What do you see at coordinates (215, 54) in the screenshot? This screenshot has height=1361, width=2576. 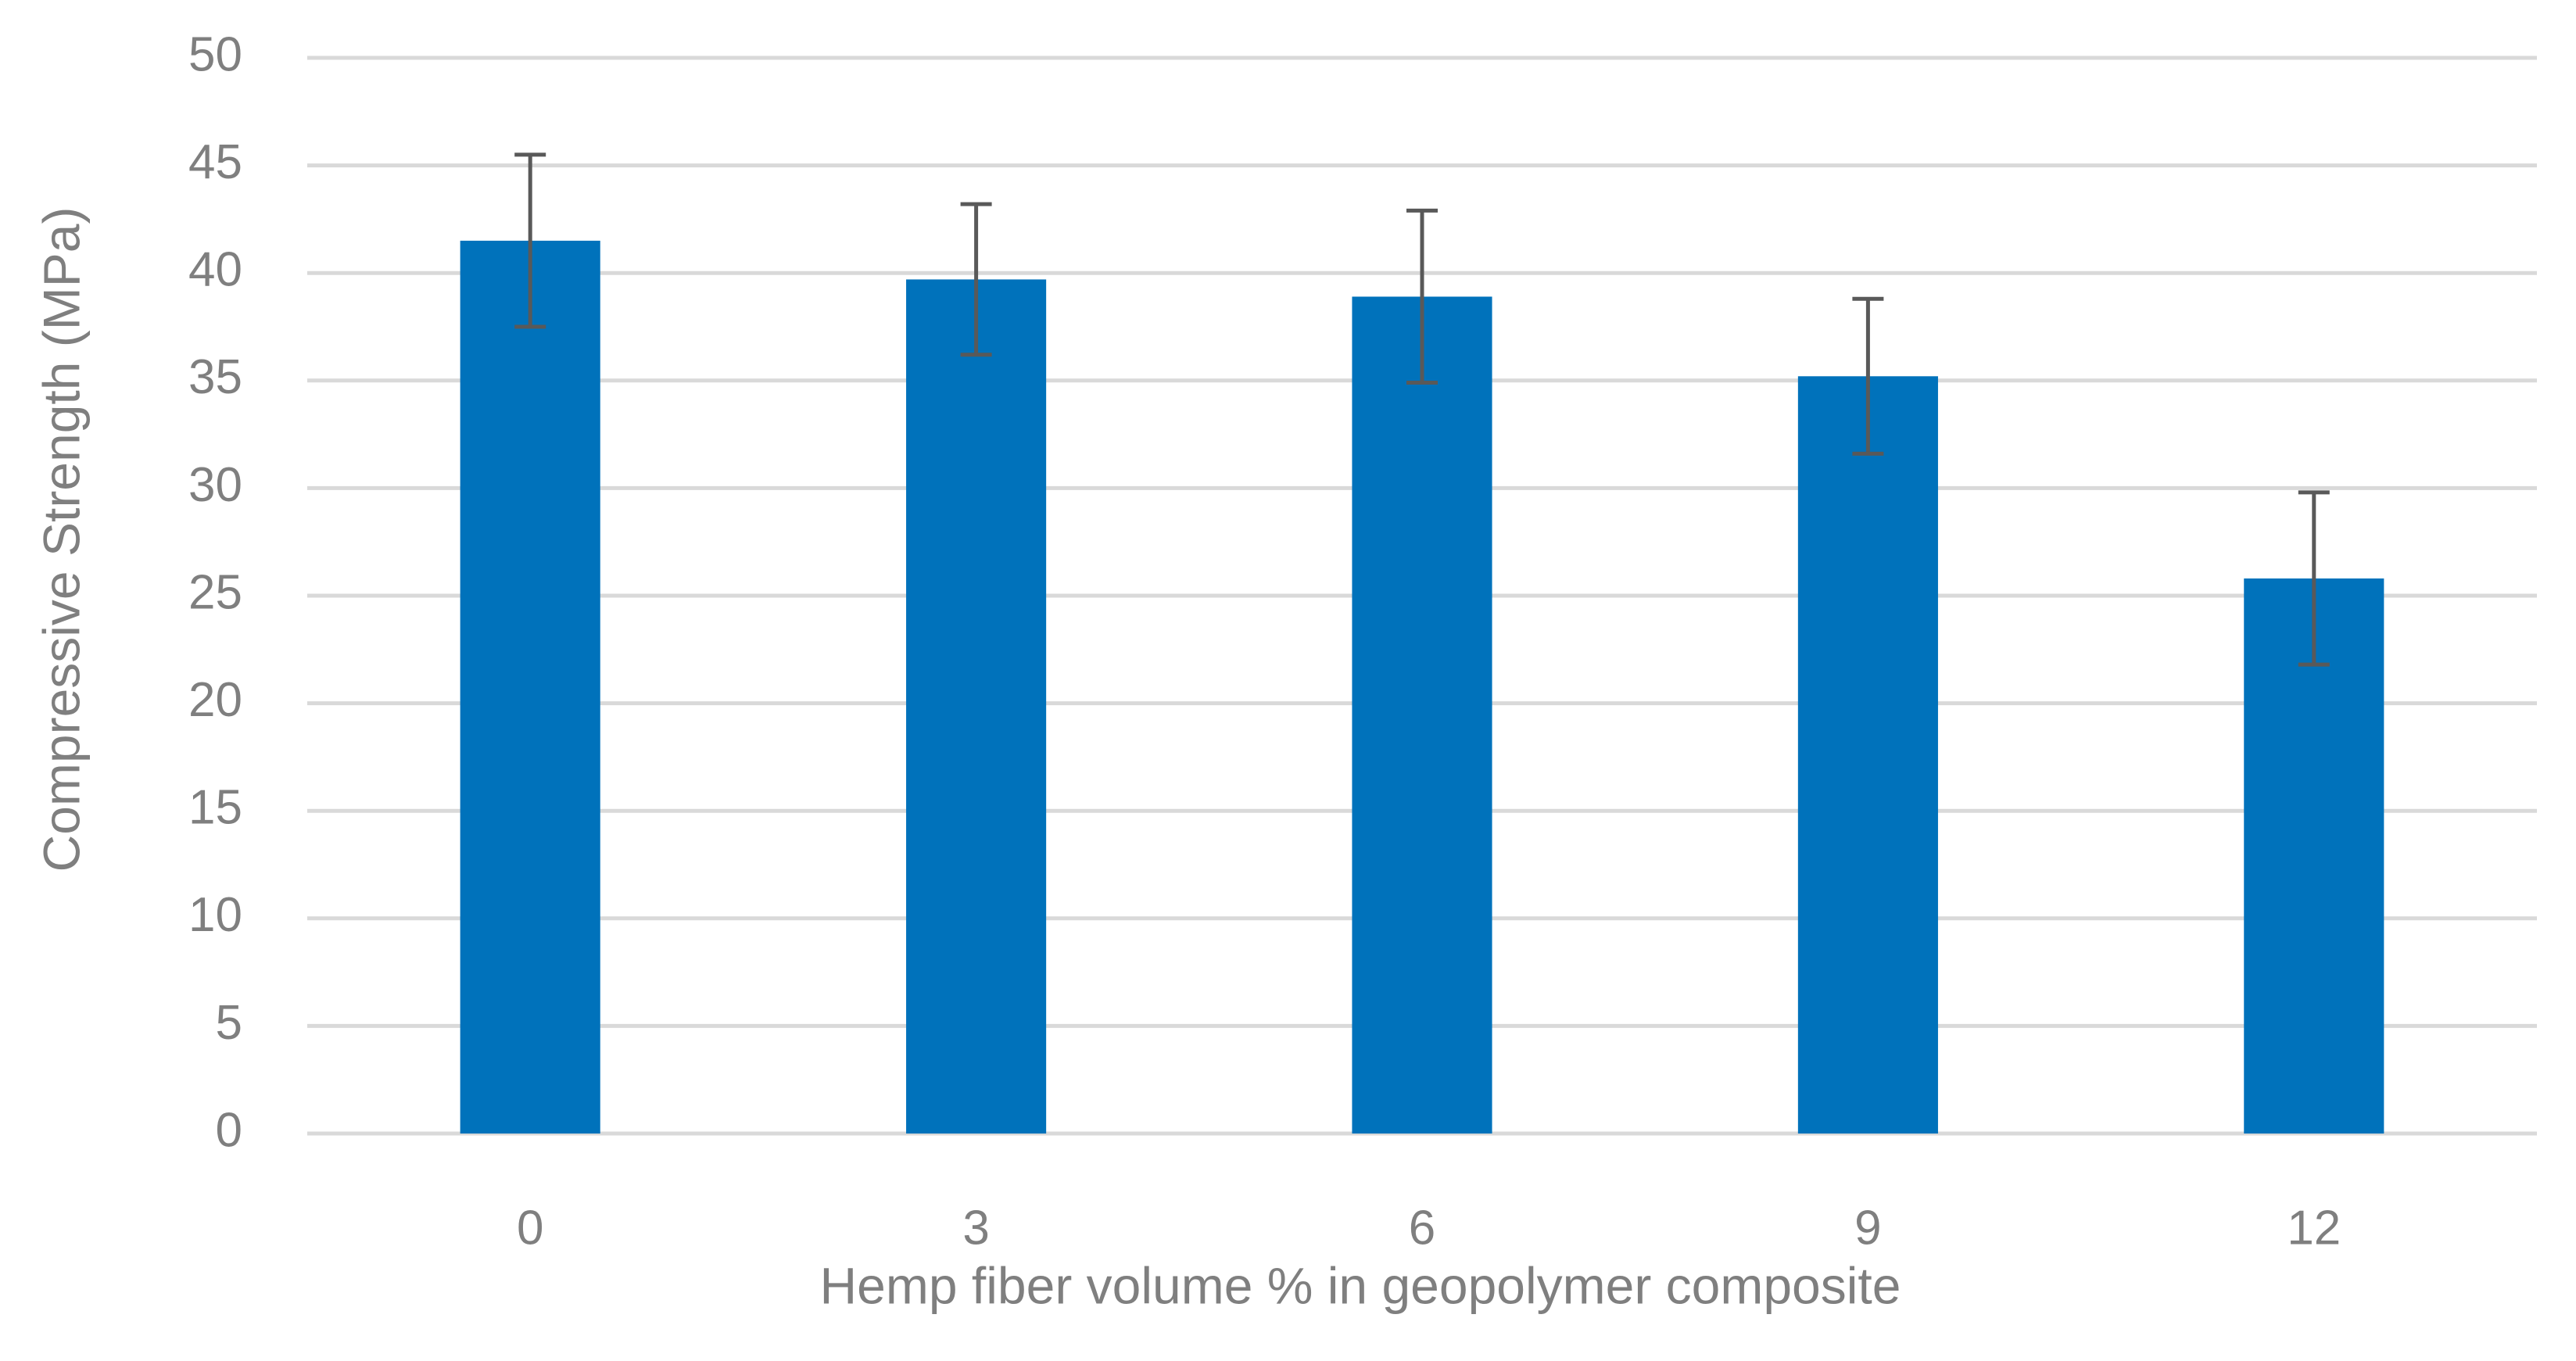 I see `y-tick-label: 50` at bounding box center [215, 54].